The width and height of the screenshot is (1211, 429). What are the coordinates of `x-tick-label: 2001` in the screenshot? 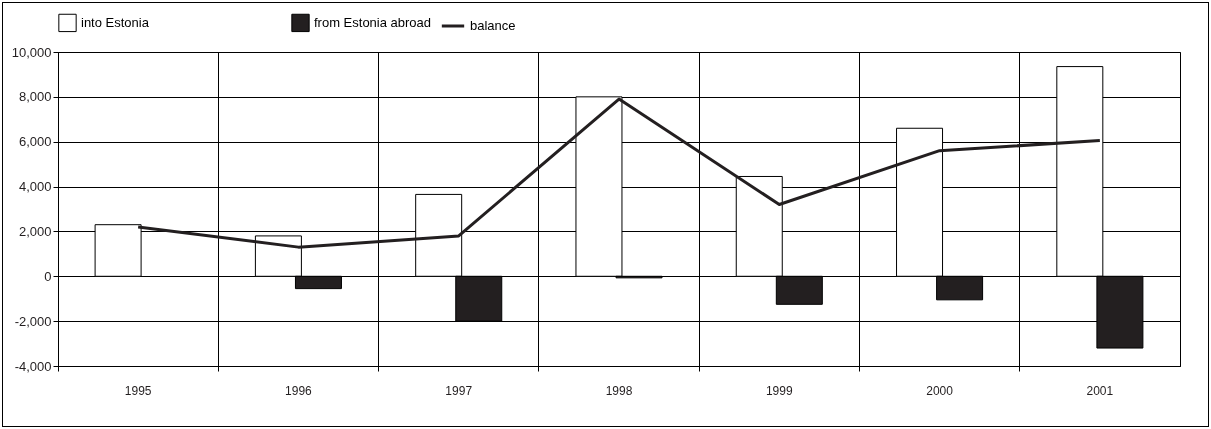 It's located at (1100, 390).